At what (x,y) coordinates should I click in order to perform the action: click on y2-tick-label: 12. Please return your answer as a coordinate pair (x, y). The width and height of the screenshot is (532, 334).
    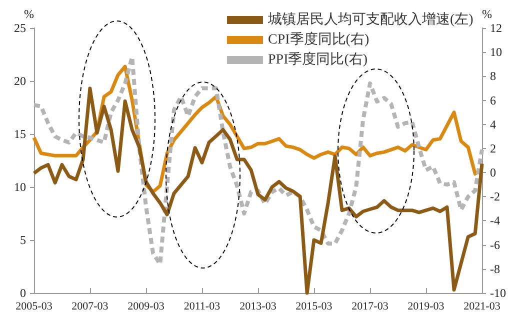
    Looking at the image, I should click on (496, 28).